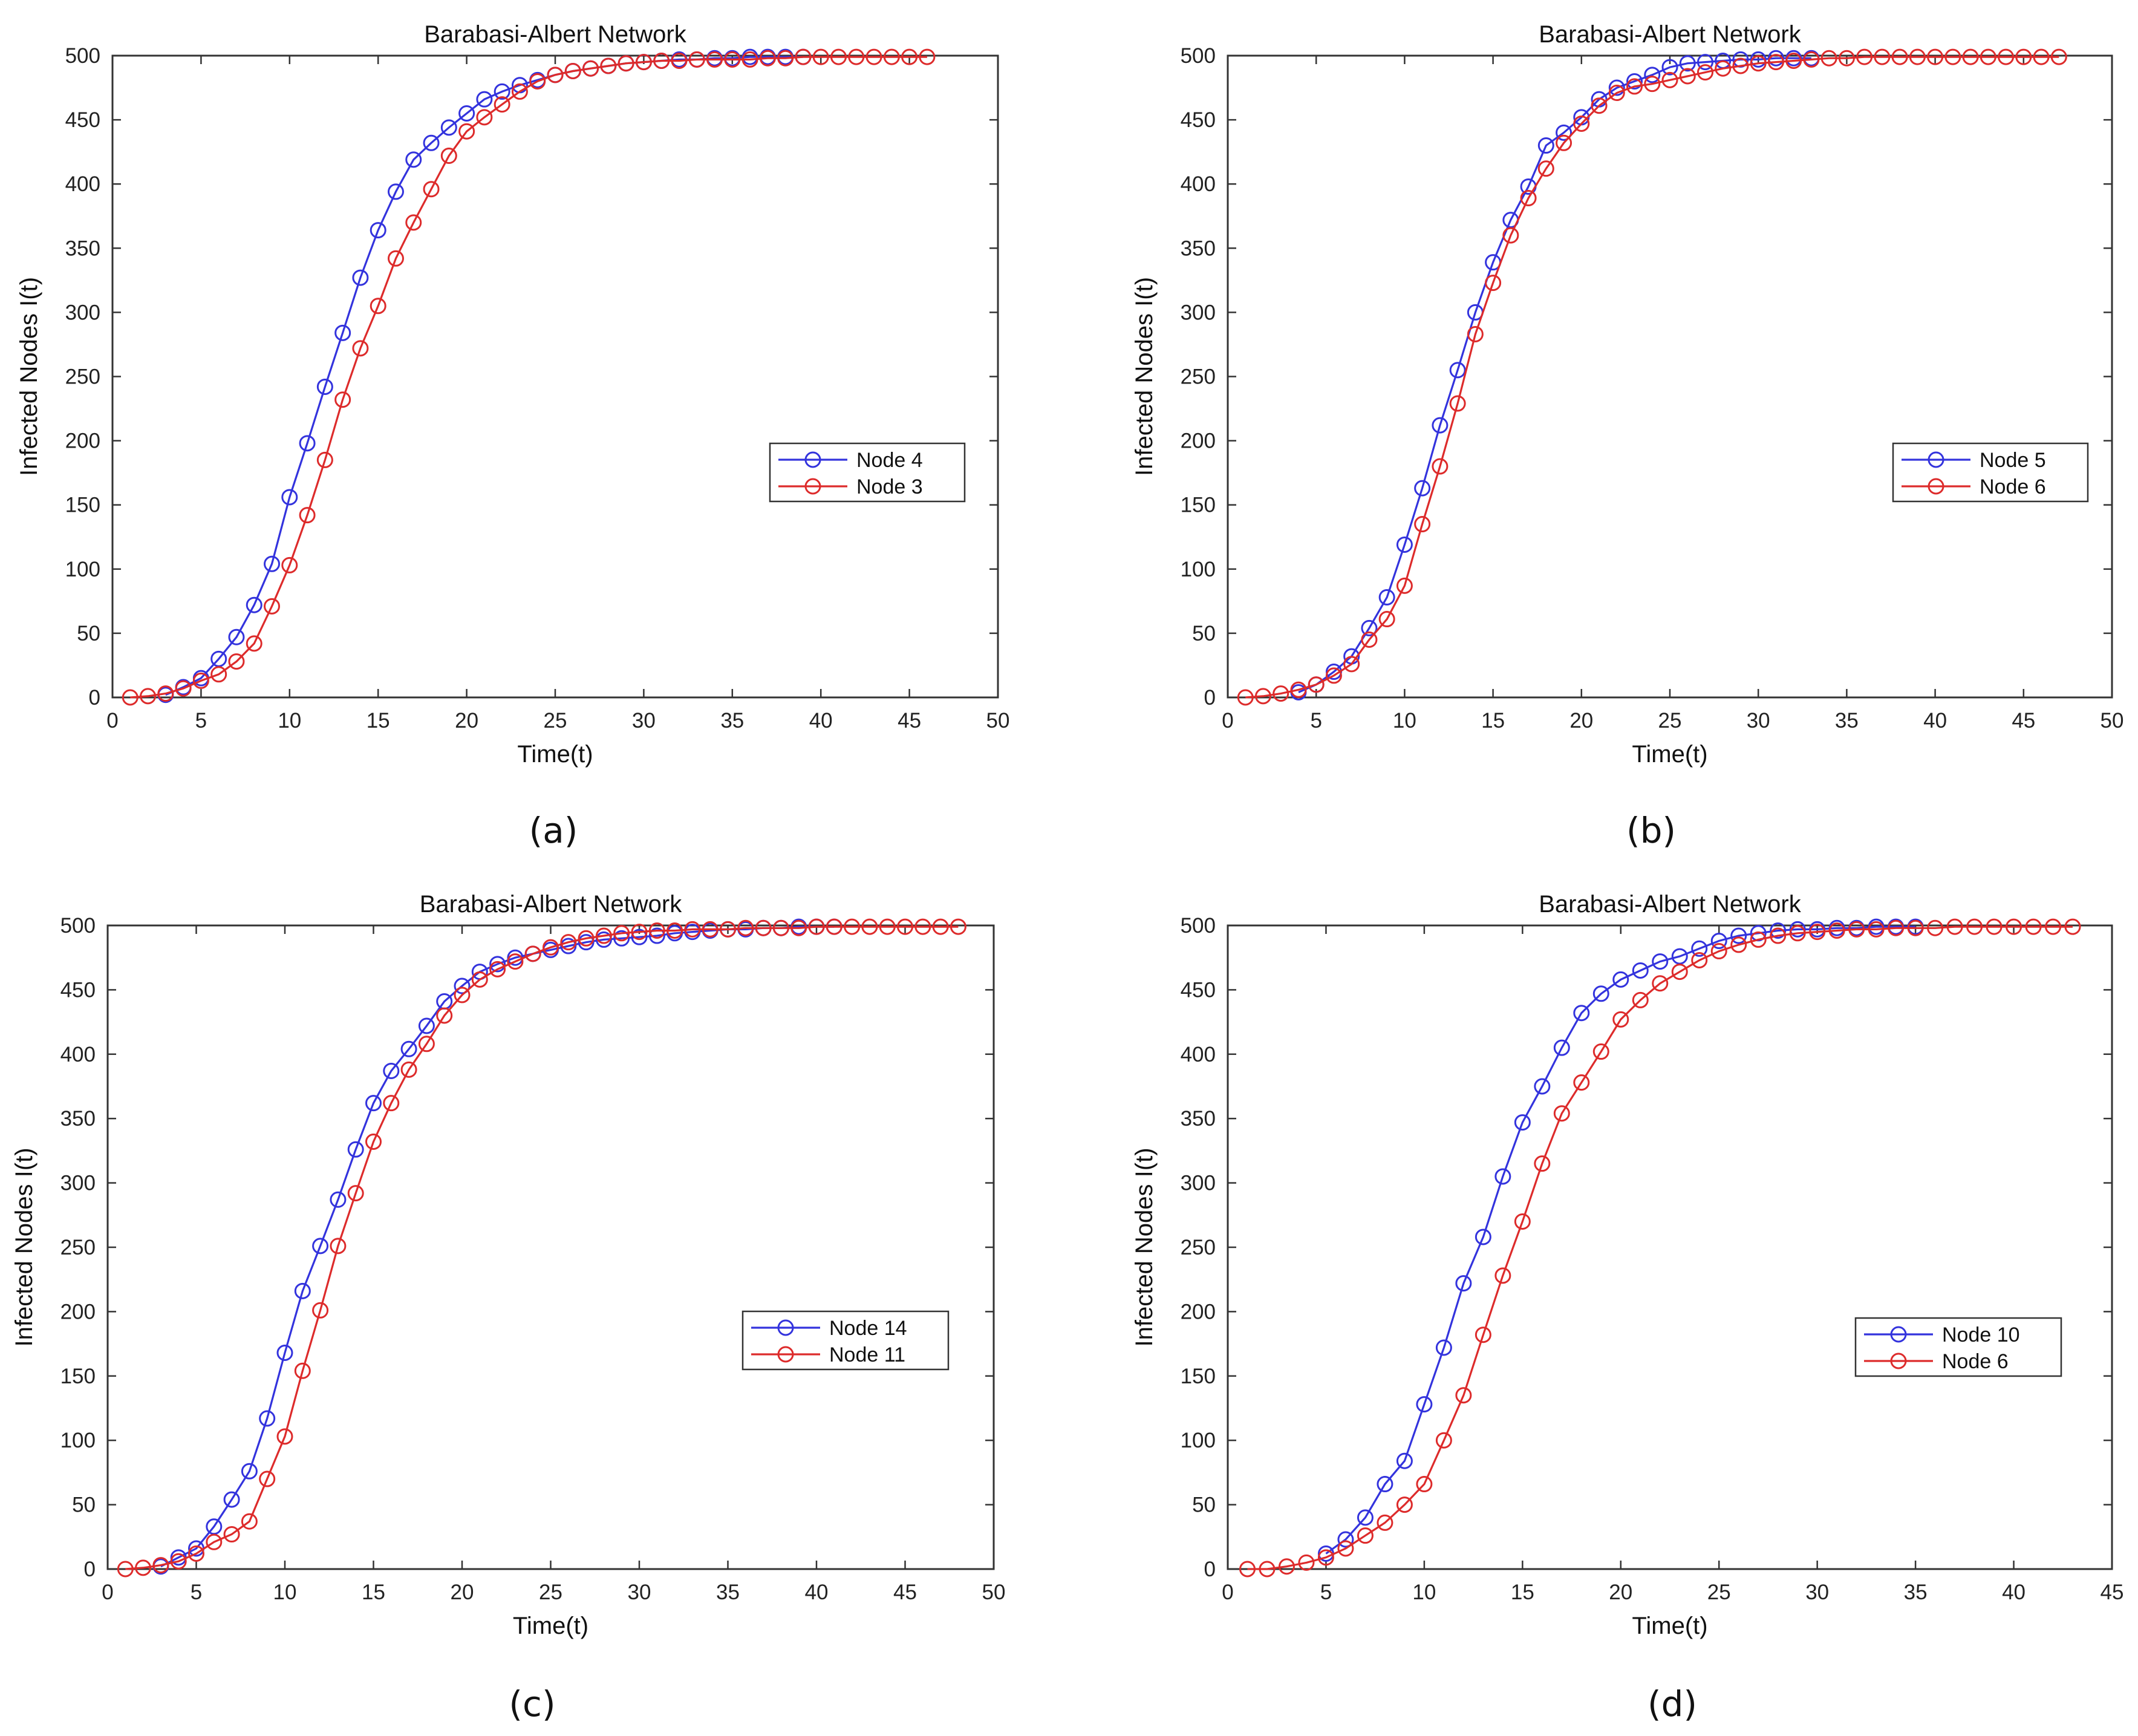 The height and width of the screenshot is (1736, 2138). Describe the element at coordinates (532, 1704) in the screenshot. I see `panel-label: (c)` at that location.